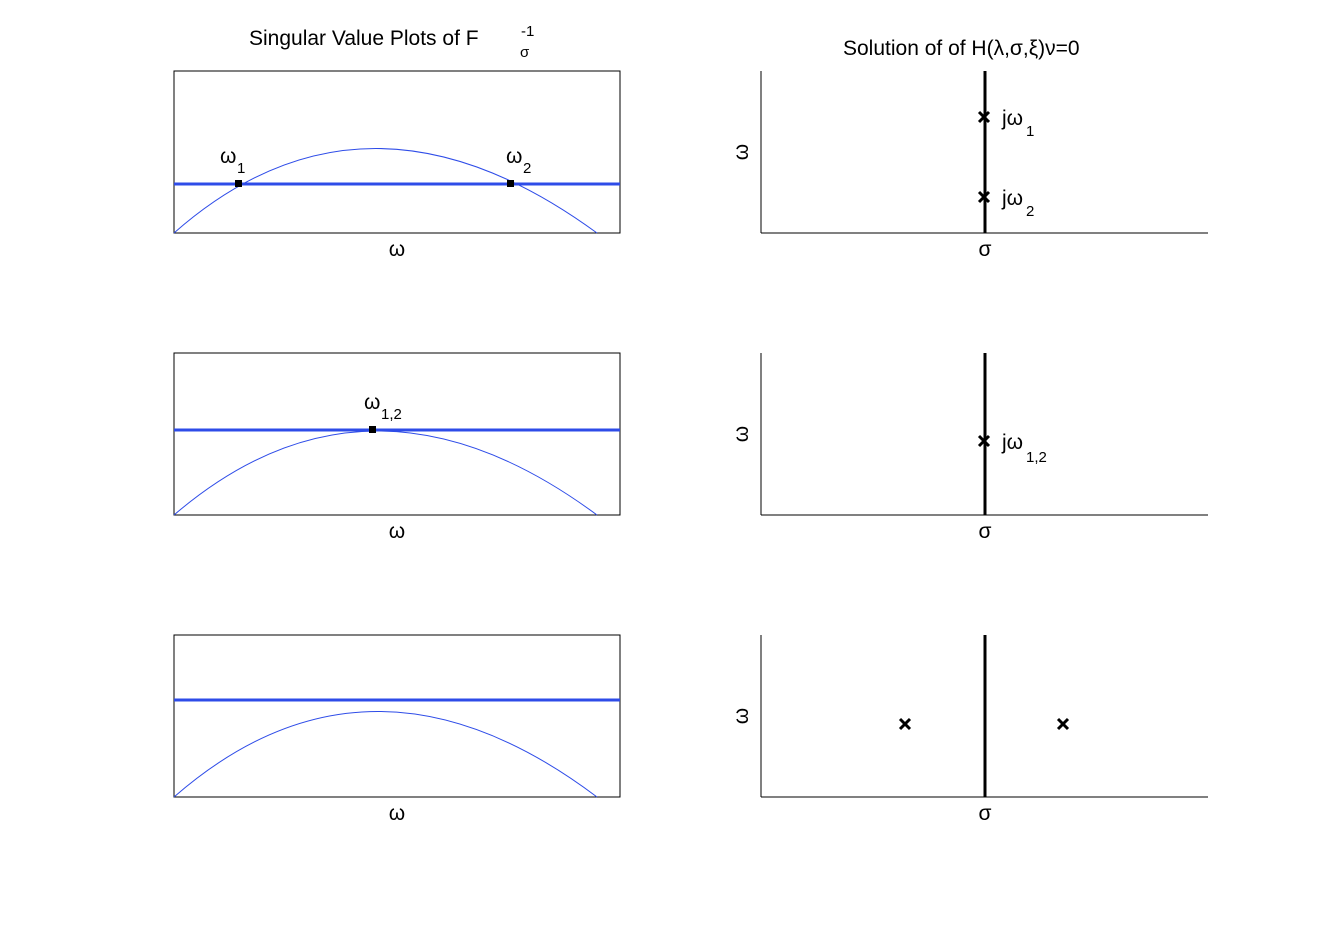 Image resolution: width=1334 pixels, height=942 pixels. I want to click on right-panel-1: jω 1 jω 2 σ ω, so click(969, 166).